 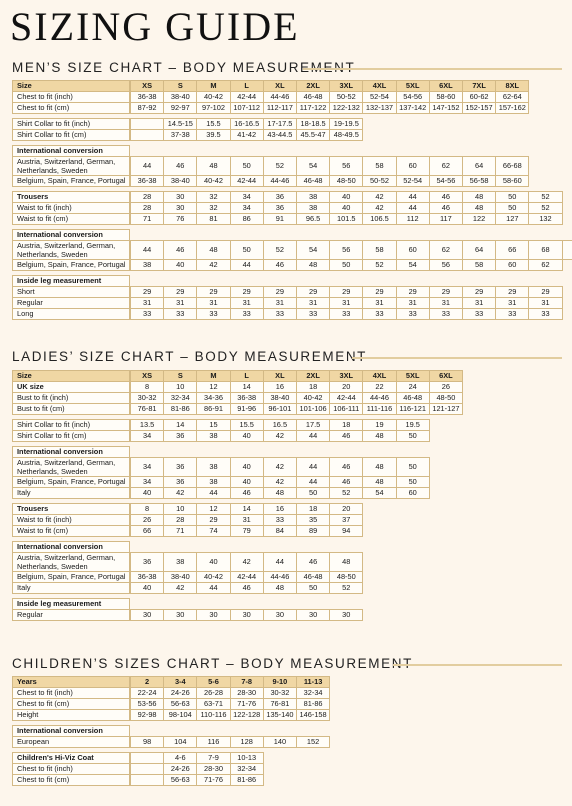 What do you see at coordinates (155, 26) in the screenshot?
I see `page-title: SIZING GUIDE` at bounding box center [155, 26].